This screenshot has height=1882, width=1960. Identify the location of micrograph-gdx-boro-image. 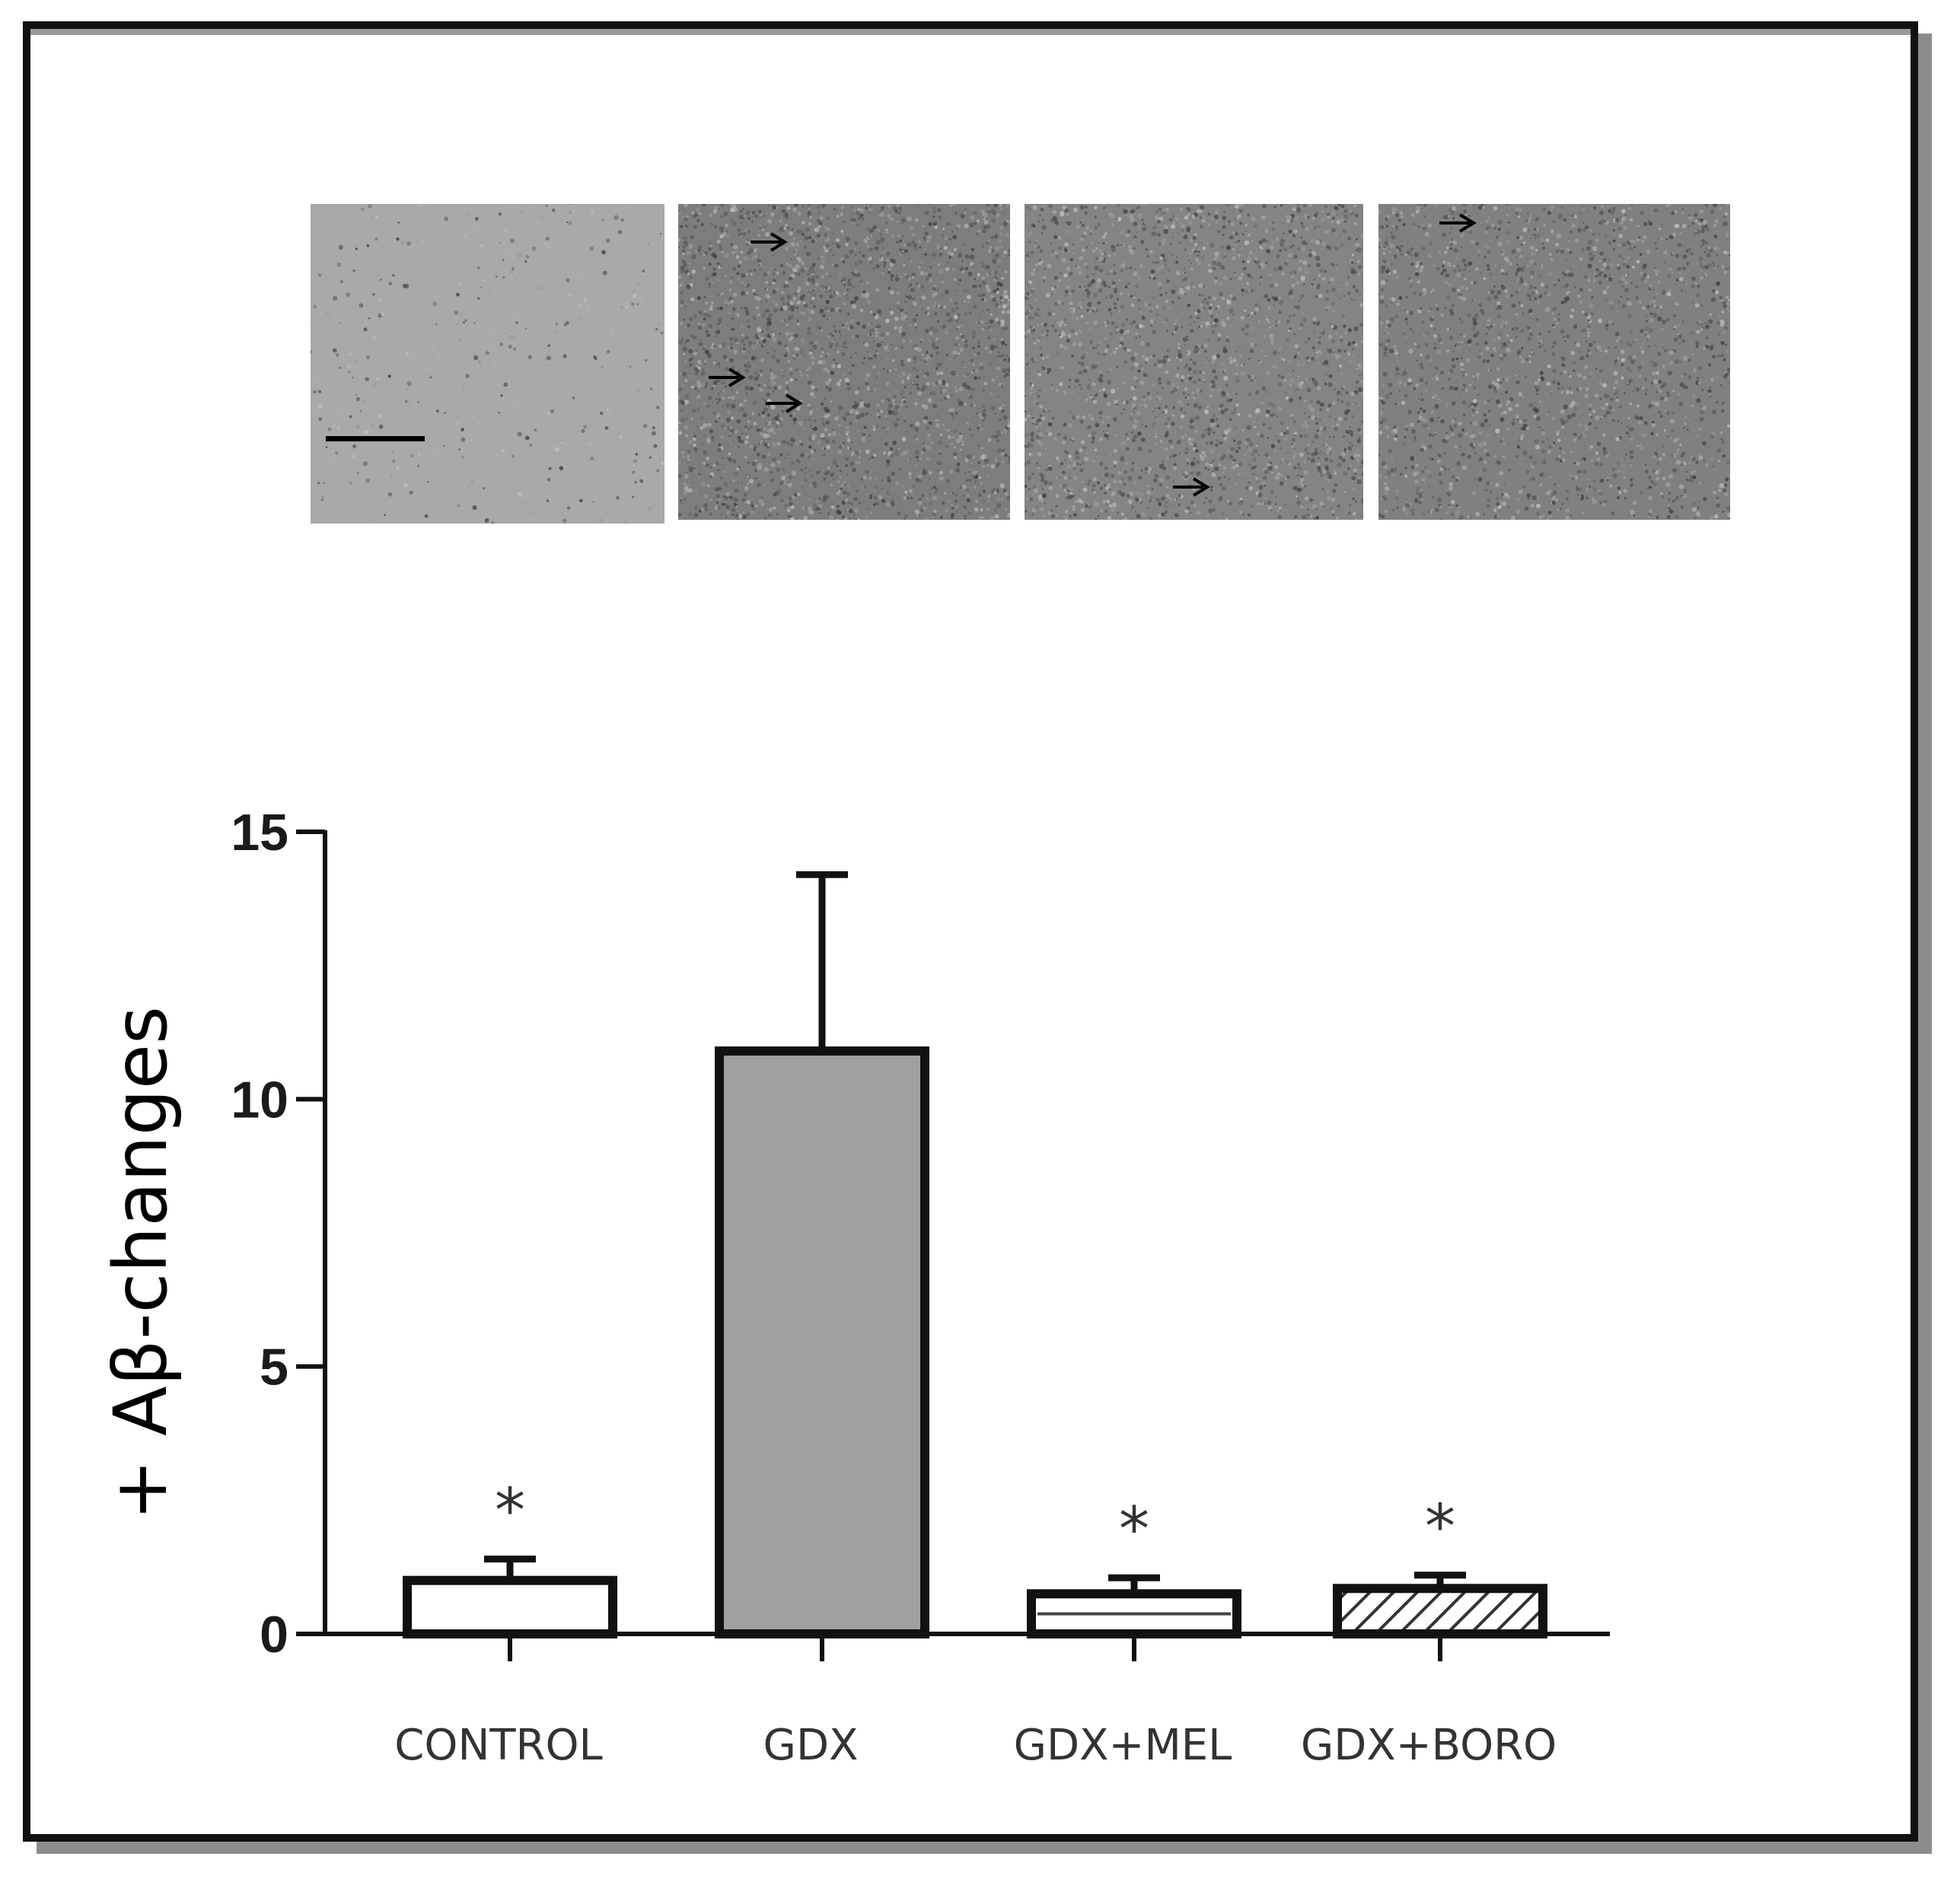
(1554, 362).